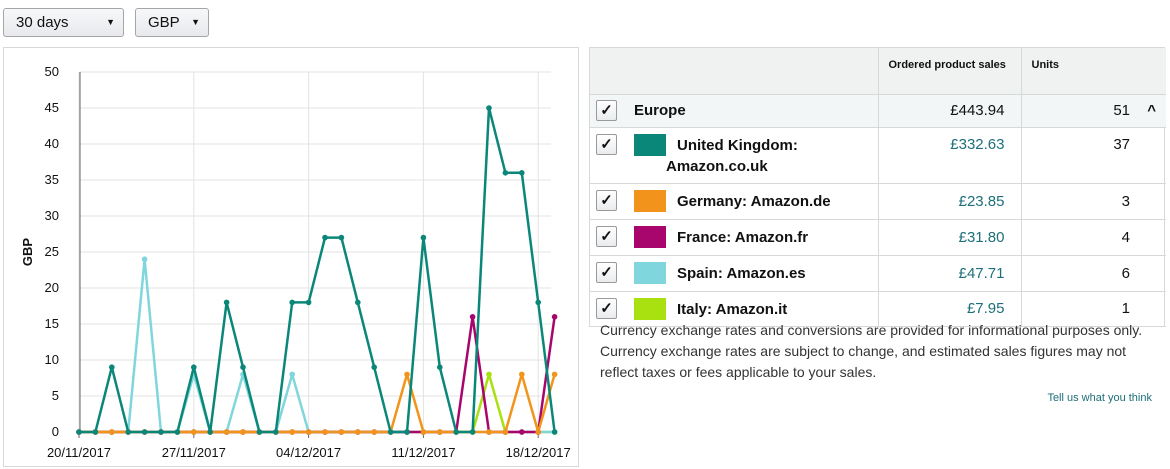 The height and width of the screenshot is (469, 1170). I want to click on y-tick-label: 45, so click(52, 107).